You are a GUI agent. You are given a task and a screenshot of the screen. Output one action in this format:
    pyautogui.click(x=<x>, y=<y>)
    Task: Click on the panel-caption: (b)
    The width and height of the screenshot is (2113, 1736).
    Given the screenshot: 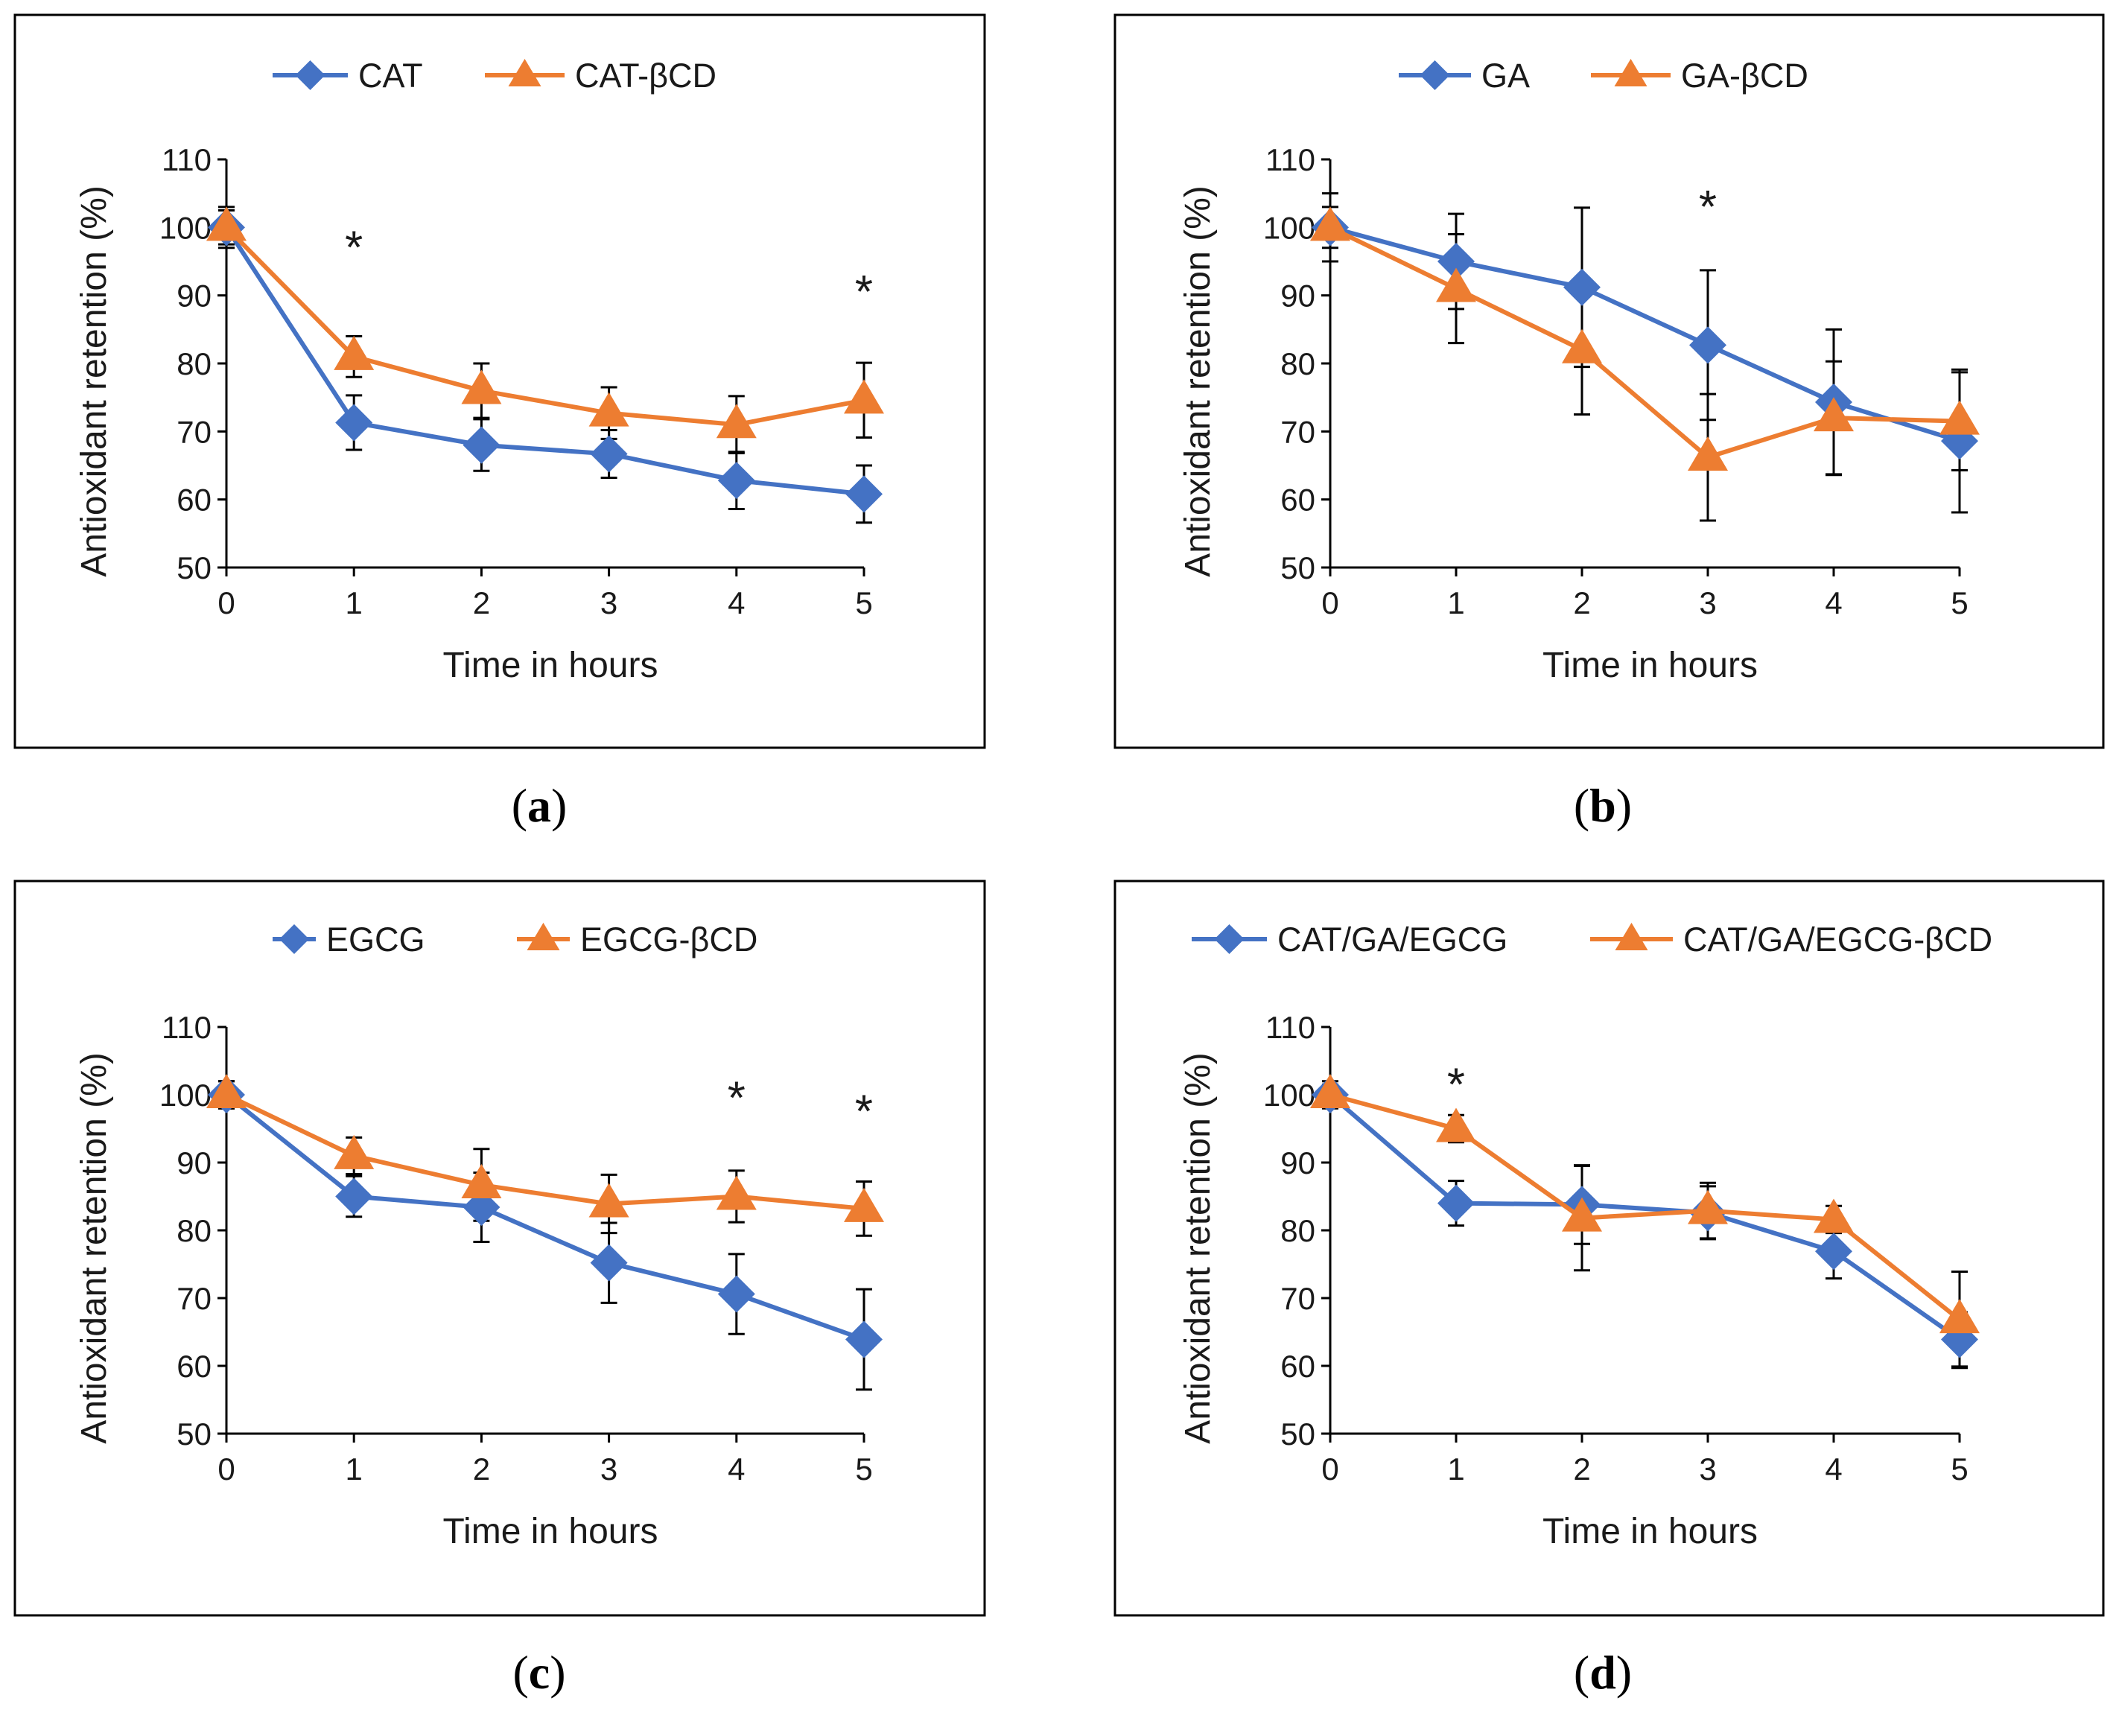 What is the action you would take?
    pyautogui.click(x=1603, y=805)
    